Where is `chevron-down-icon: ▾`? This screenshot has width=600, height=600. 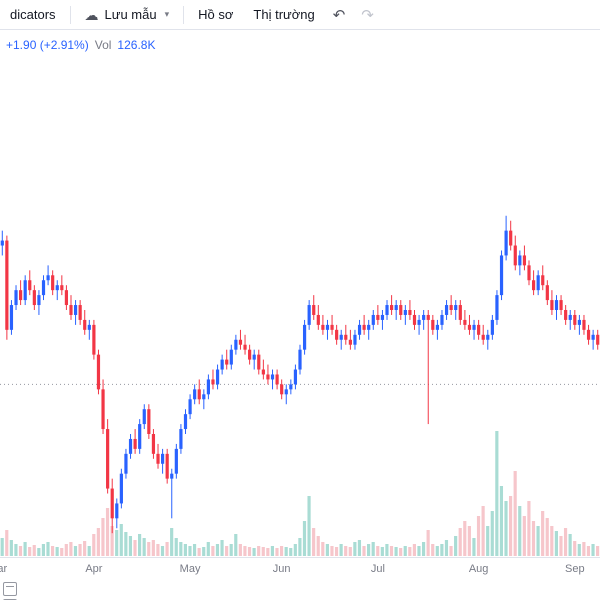 chevron-down-icon: ▾ is located at coordinates (167, 14).